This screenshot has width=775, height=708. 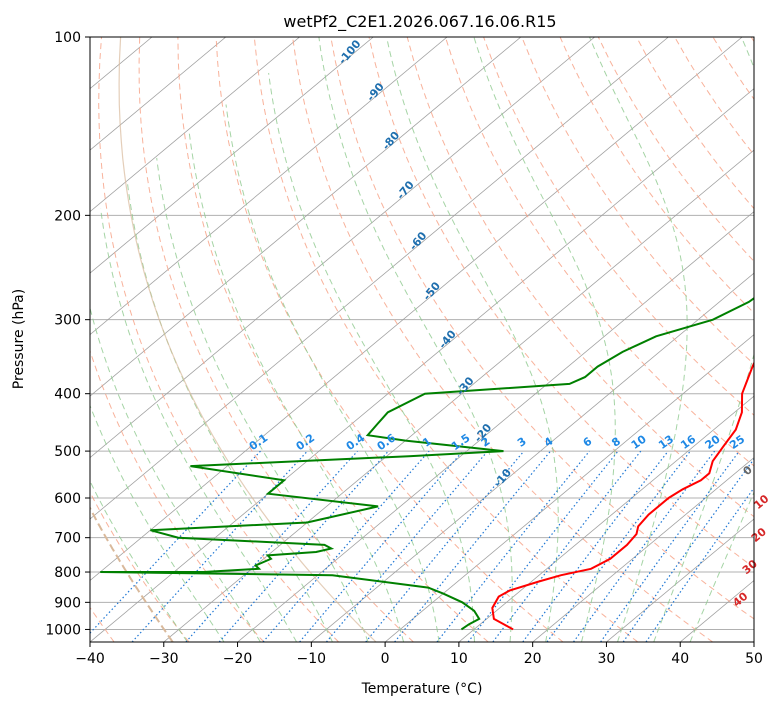 What do you see at coordinates (459, 659) in the screenshot?
I see `x-tick-label: 10` at bounding box center [459, 659].